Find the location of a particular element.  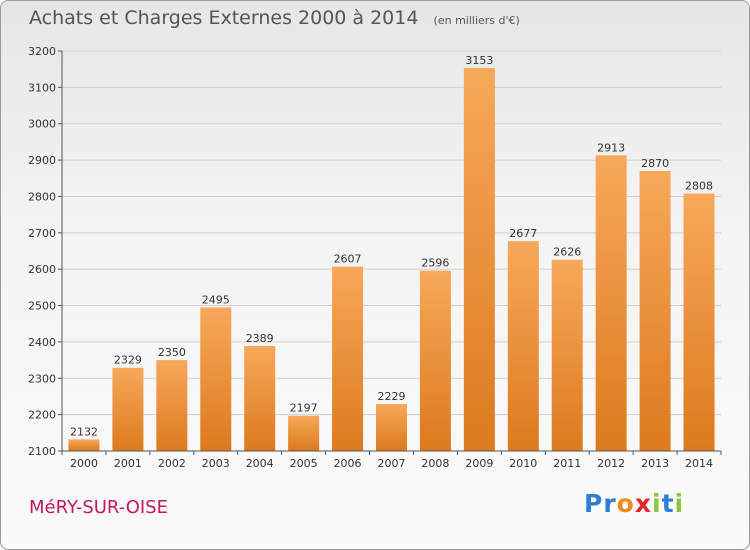

x-tick-label: 2009 is located at coordinates (479, 463).